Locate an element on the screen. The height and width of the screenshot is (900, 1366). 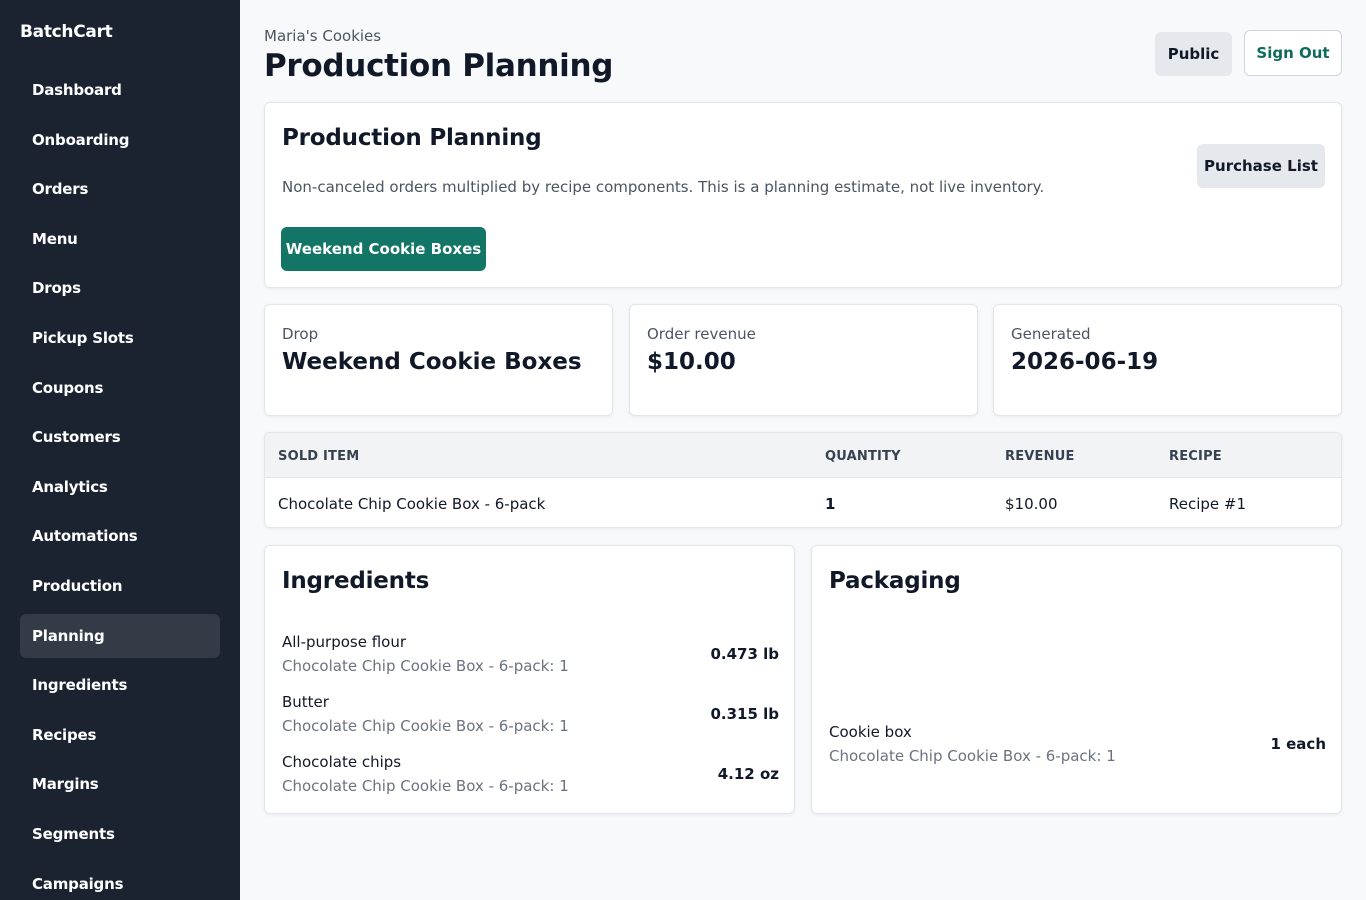
cell-recipe: Recipe #1 is located at coordinates (1208, 504).